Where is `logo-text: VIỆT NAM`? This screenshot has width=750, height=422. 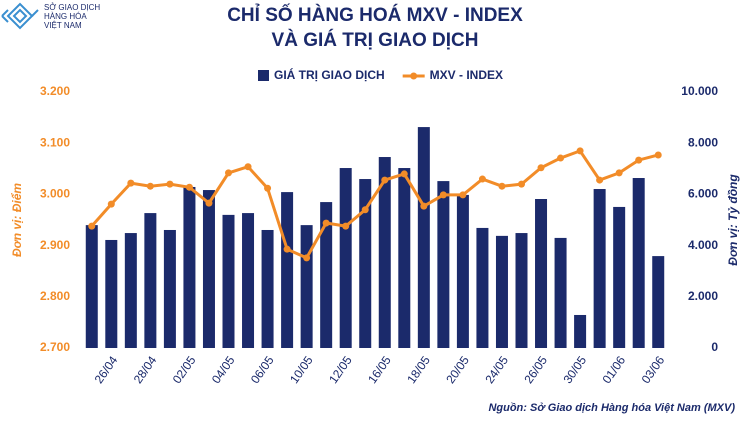 logo-text: VIỆT NAM is located at coordinates (63, 25).